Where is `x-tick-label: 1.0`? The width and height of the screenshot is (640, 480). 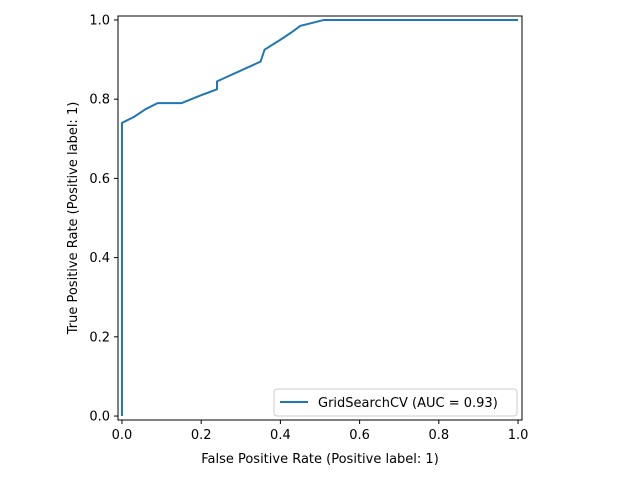
x-tick-label: 1.0 is located at coordinates (518, 435).